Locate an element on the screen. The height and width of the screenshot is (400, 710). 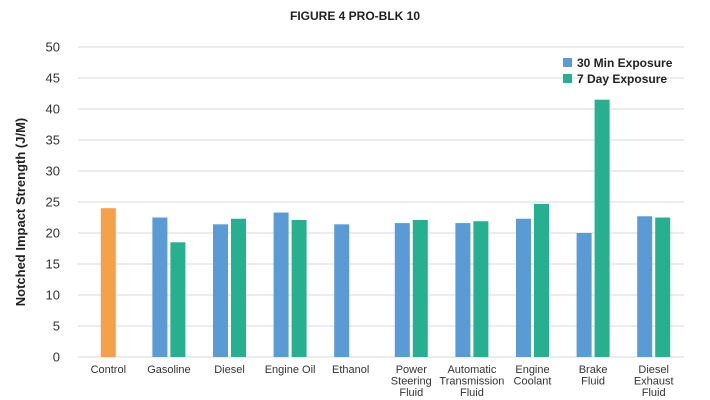
y-tick-label: 45 is located at coordinates (53, 78).